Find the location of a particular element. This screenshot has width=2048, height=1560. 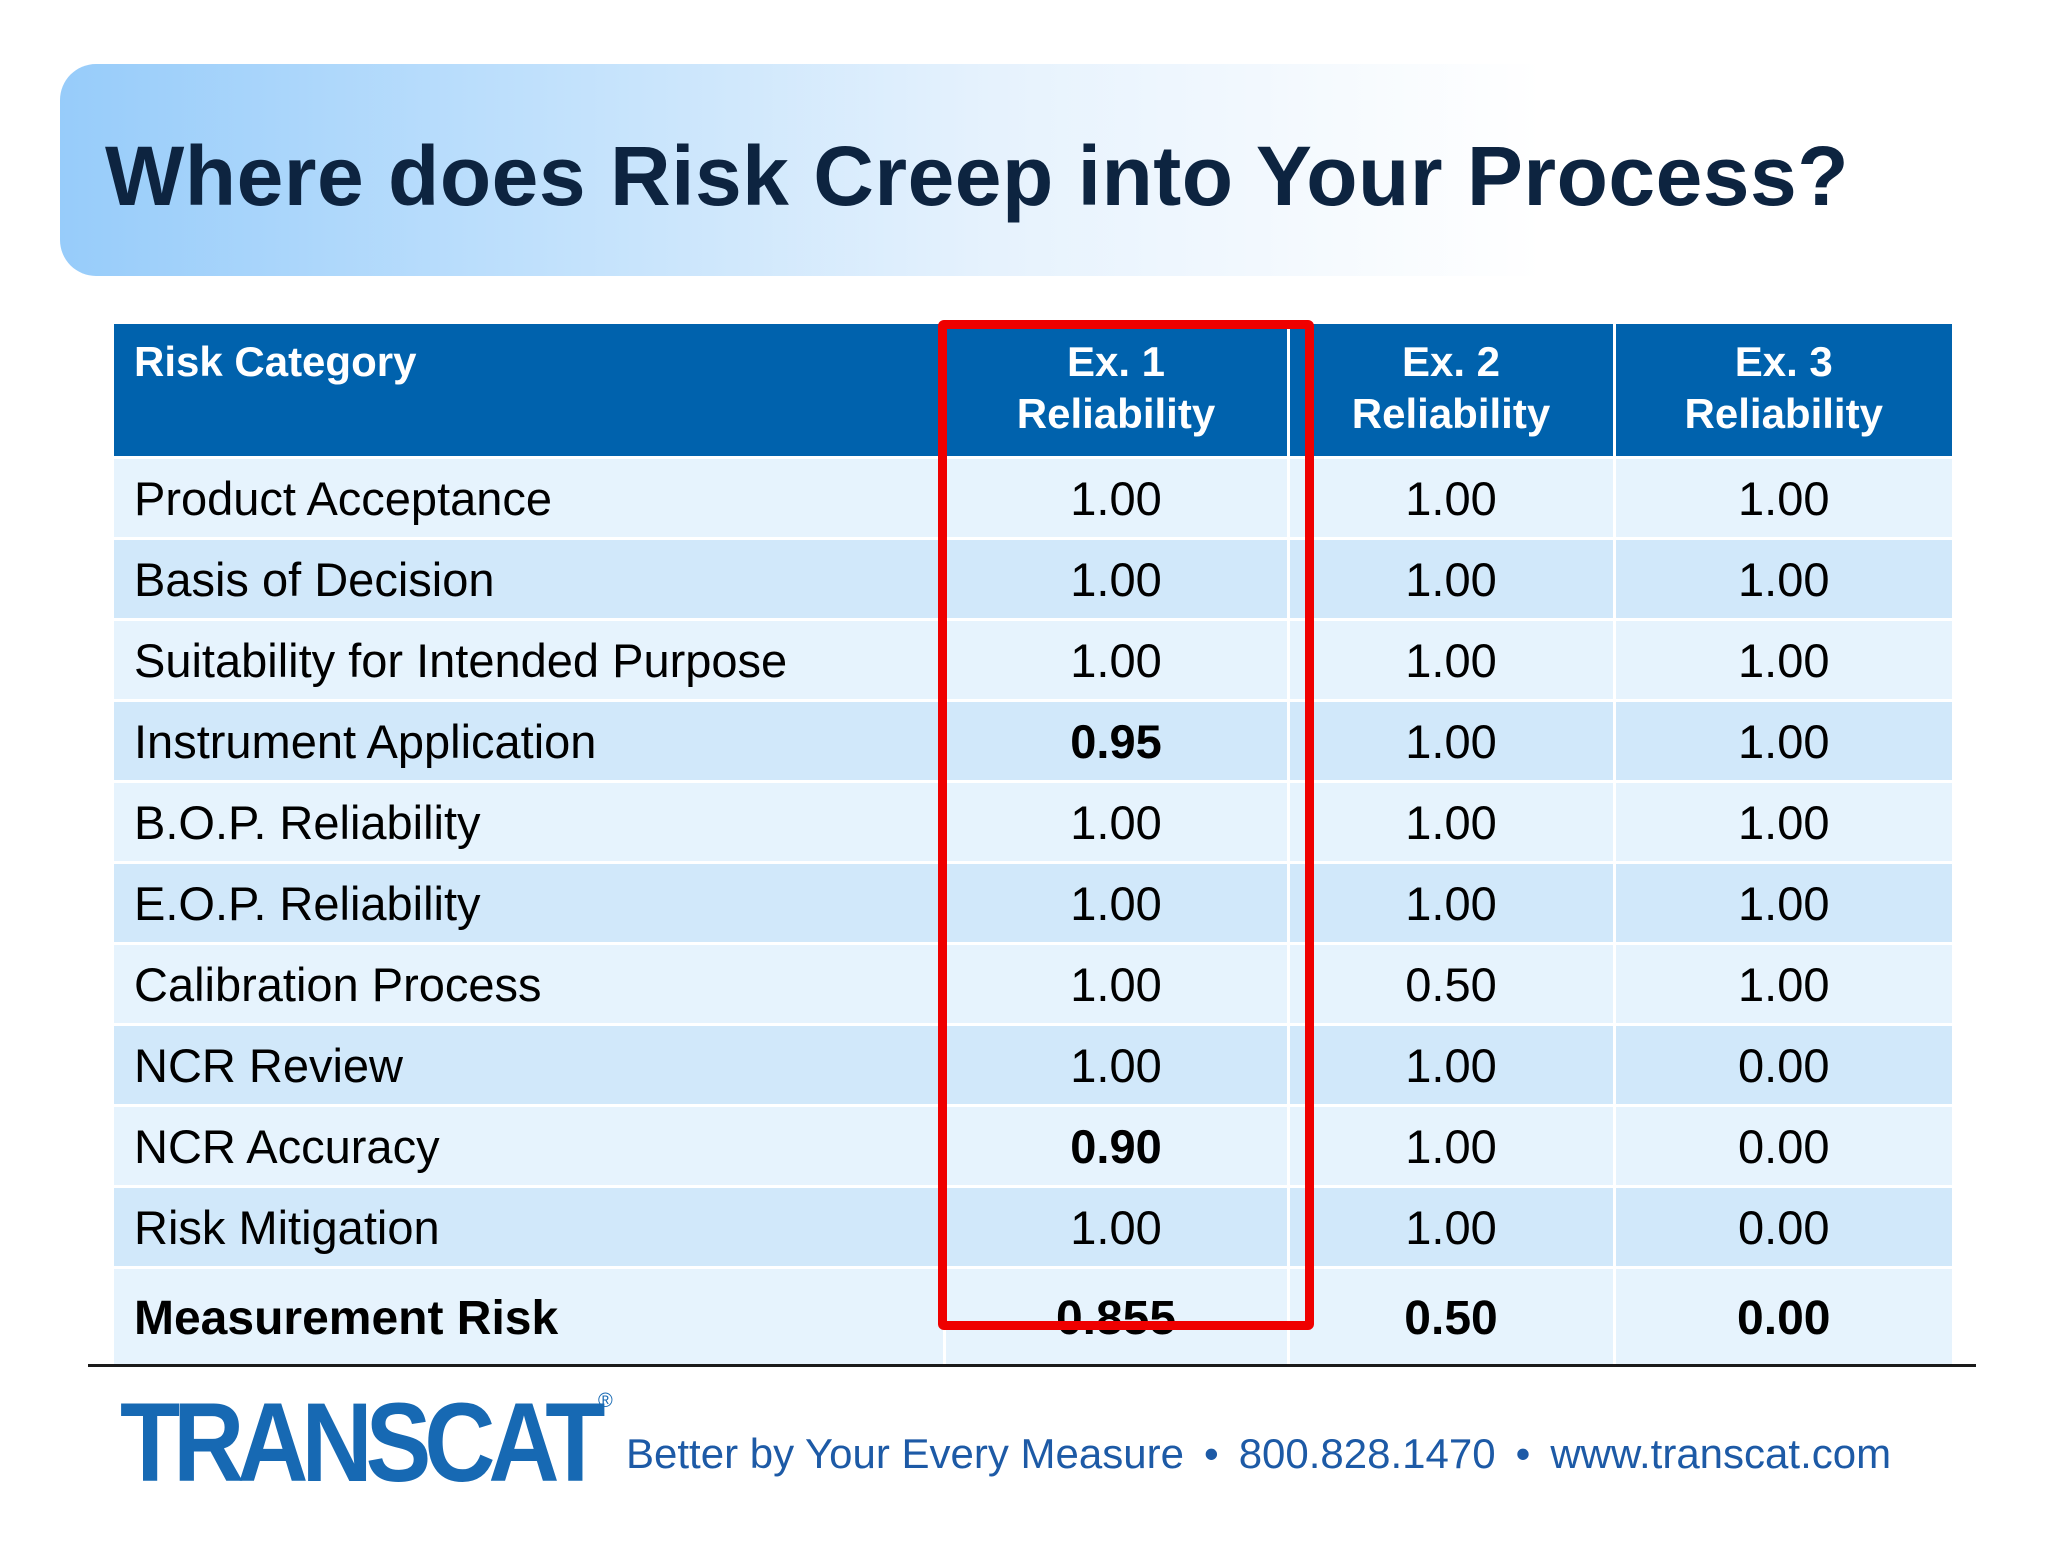

table-row: Instrument Application 0.95 1.00 1.00 is located at coordinates (1033, 740).